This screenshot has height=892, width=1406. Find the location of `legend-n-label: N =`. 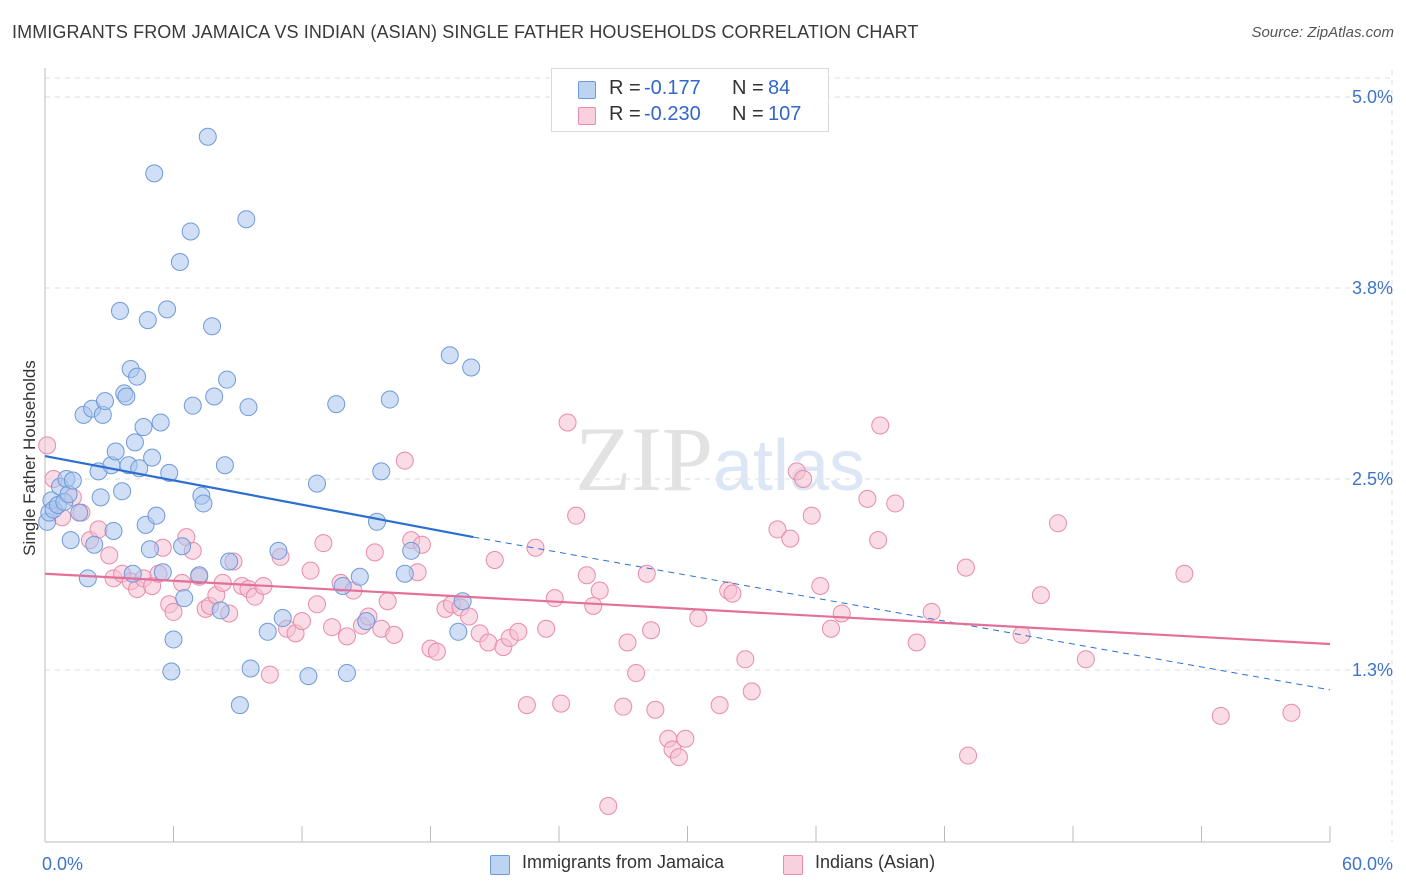

legend-n-label: N = is located at coordinates (748, 114).